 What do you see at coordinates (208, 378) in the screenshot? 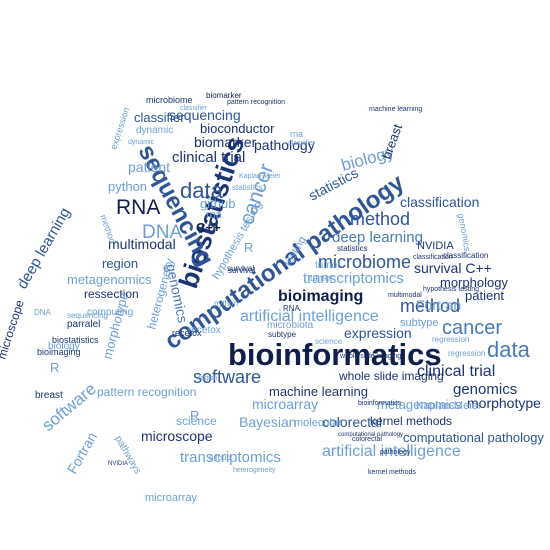
I see `cloud-word: region` at bounding box center [208, 378].